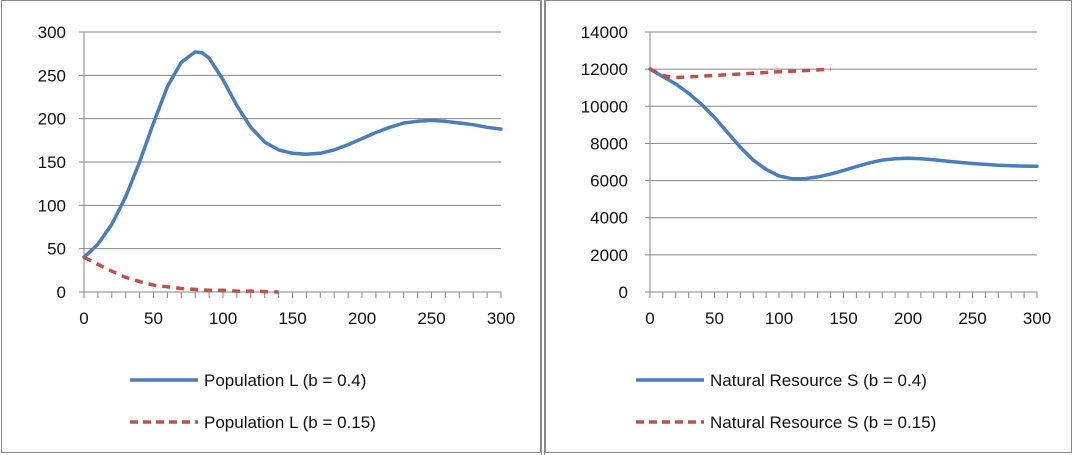 The height and width of the screenshot is (455, 1074). I want to click on legend-label: Population L (b = 0.15), so click(290, 422).